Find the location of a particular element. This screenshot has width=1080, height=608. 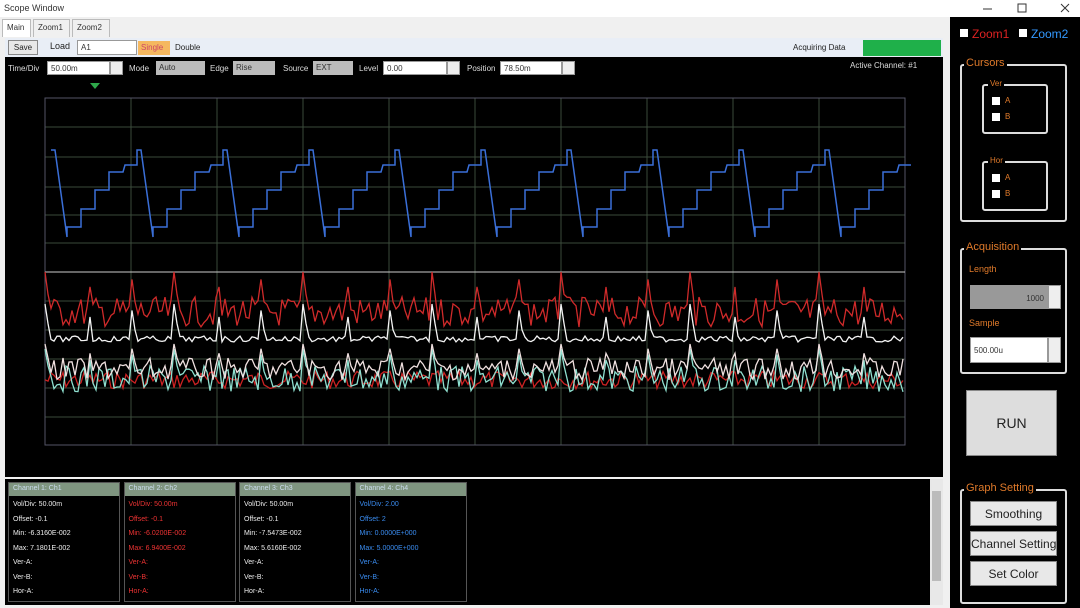

channel-header: Channel 1: Ch1 is located at coordinates (64, 489).